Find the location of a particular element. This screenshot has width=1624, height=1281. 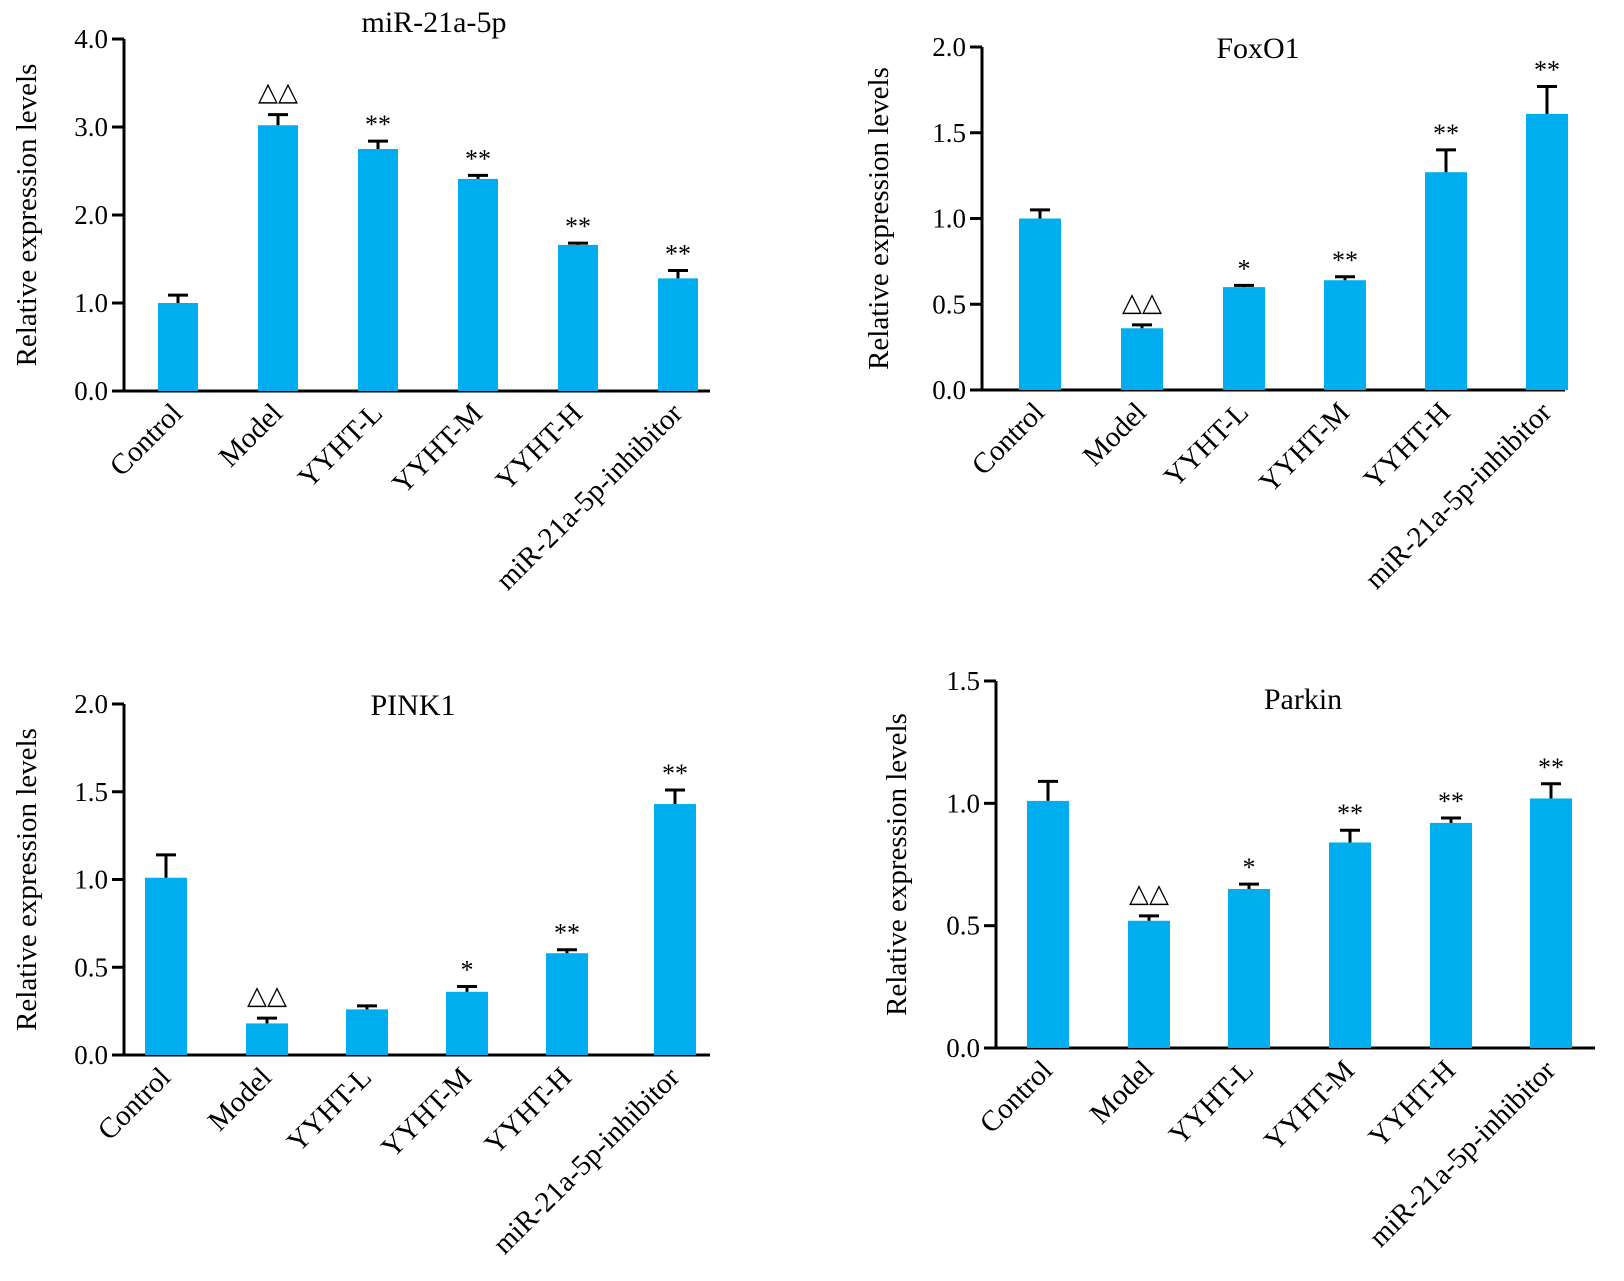

chart-title: miR-21a-5p is located at coordinates (434, 22).